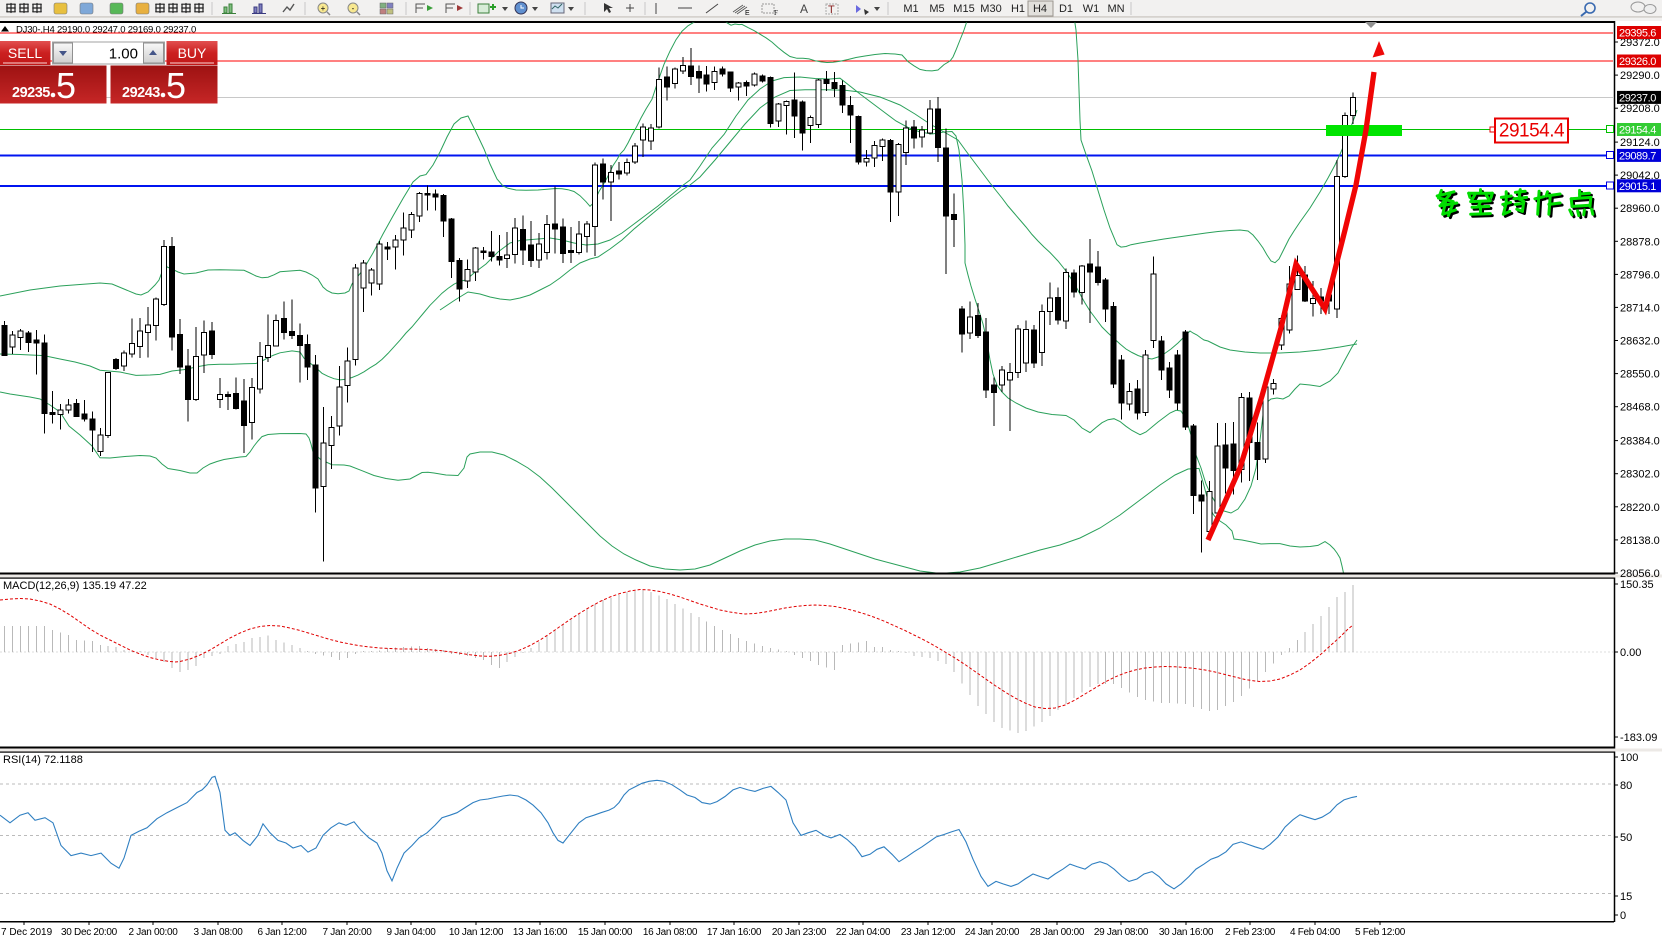 The height and width of the screenshot is (943, 1662). What do you see at coordinates (1640, 541) in the screenshot?
I see `svg-text: 28138.0` at bounding box center [1640, 541].